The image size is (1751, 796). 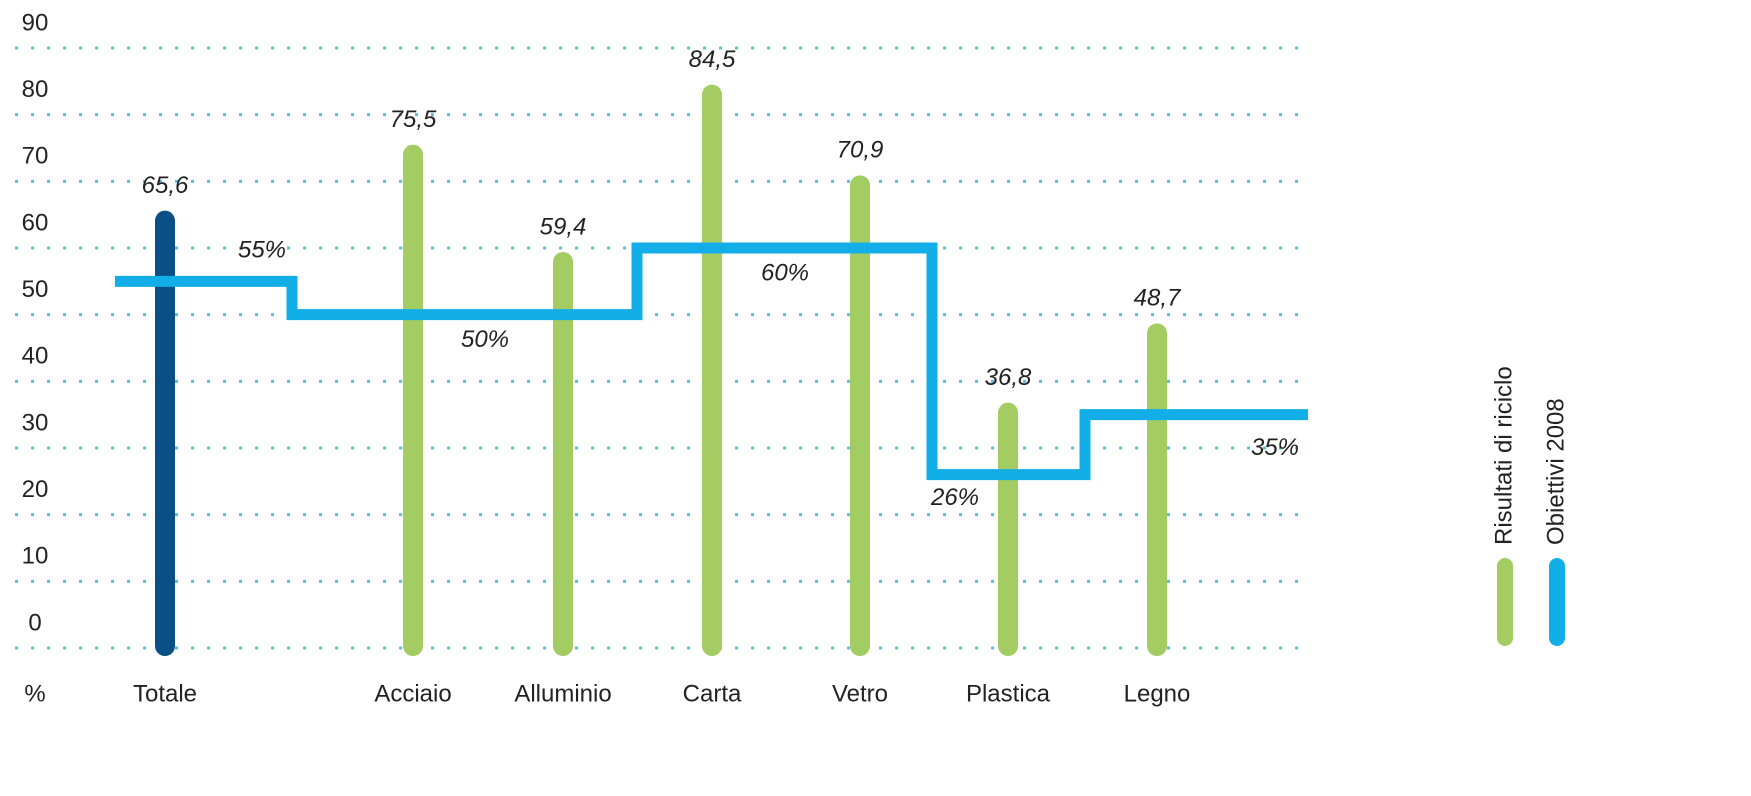 I want to click on value-label: 65,6, so click(x=165, y=185).